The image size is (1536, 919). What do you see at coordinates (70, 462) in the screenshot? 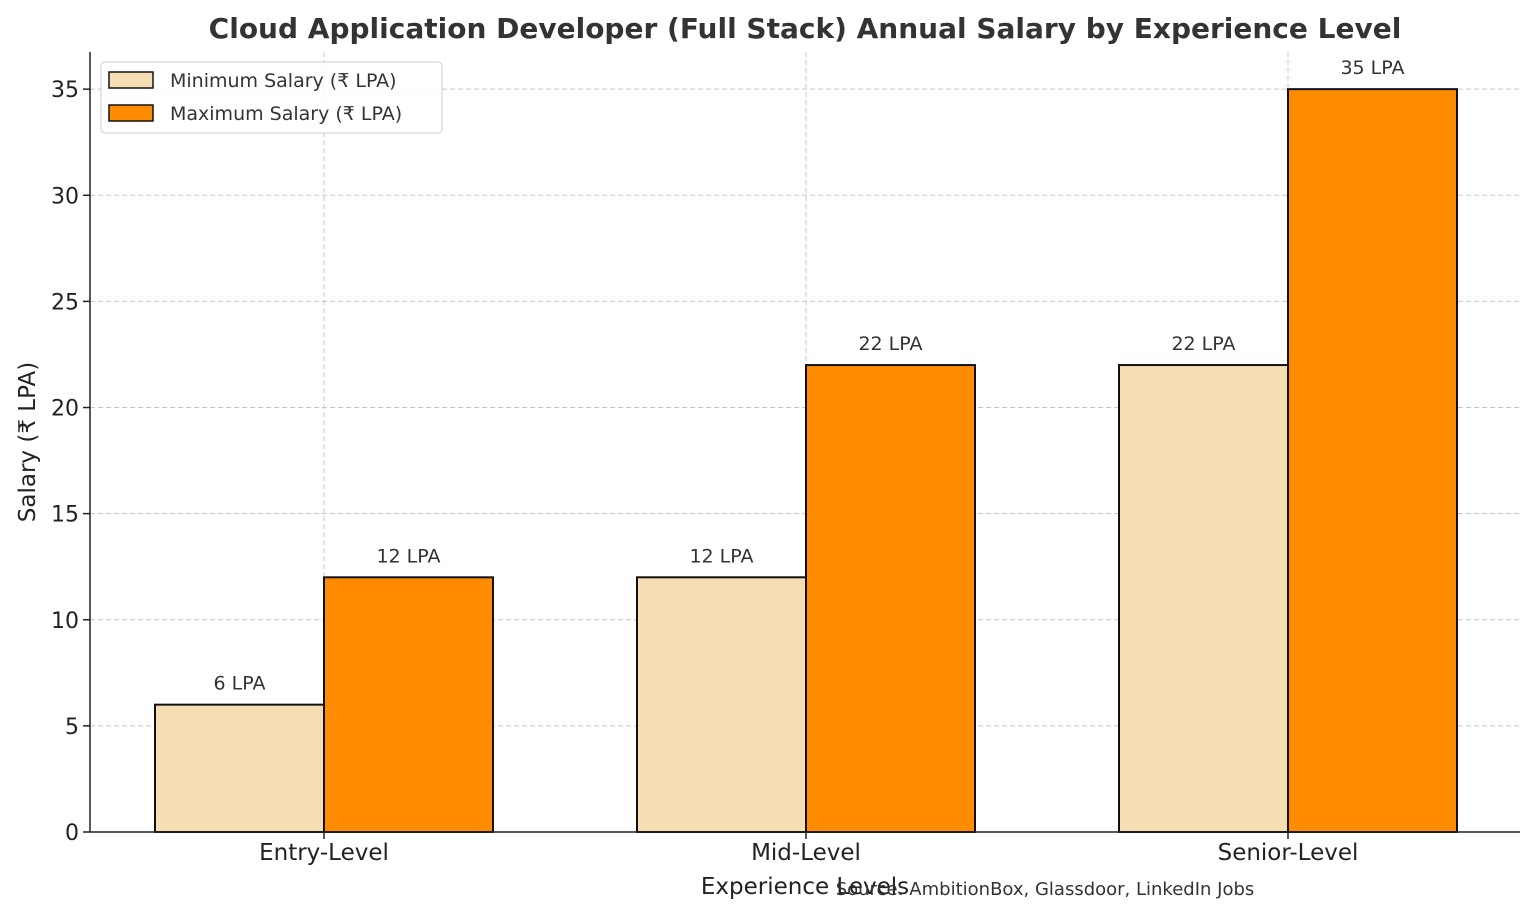
I see `y-ticks: 0 5 10 15 20 25 30 35` at bounding box center [70, 462].